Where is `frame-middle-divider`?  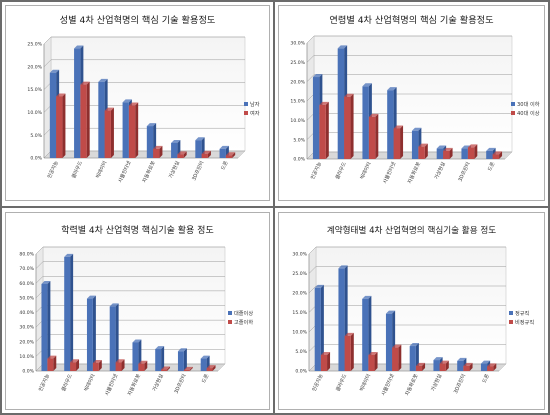
frame-middle-divider is located at coordinates (275, 207).